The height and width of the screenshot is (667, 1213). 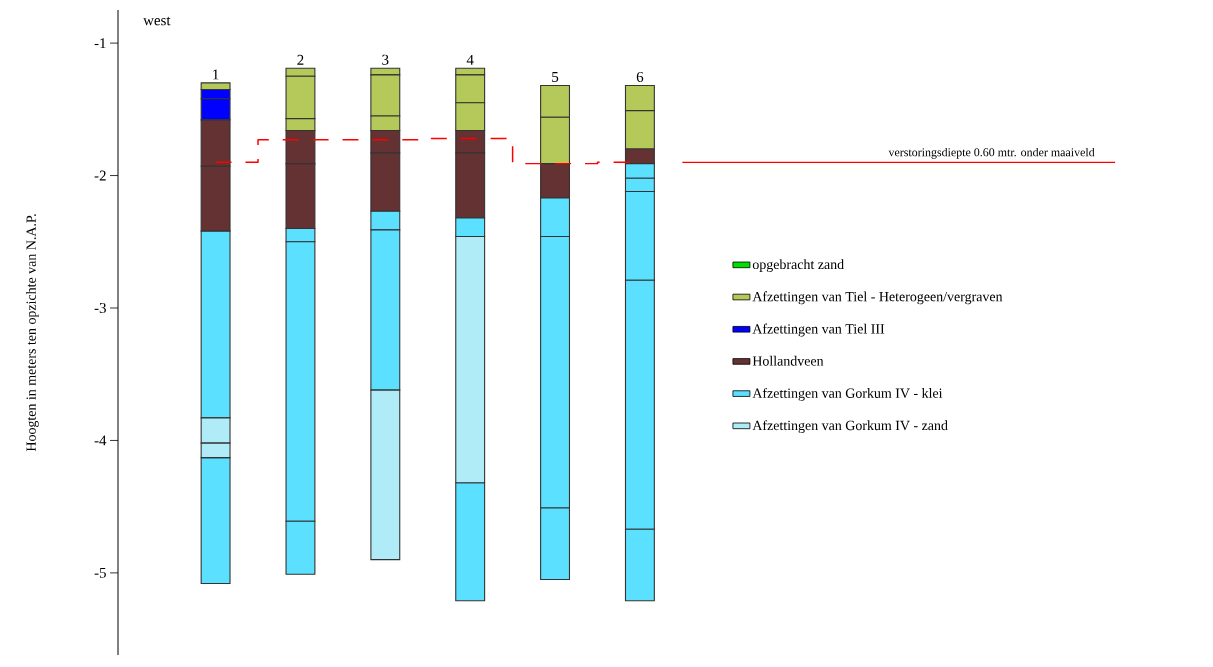 I want to click on legend-label: Afzettingen van Gorkum IV - zand, so click(x=850, y=427).